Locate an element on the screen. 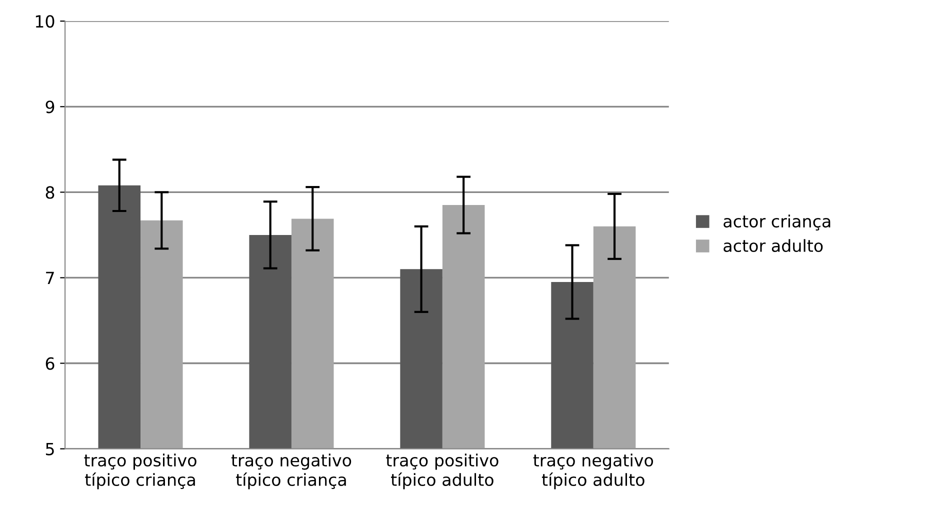 Image resolution: width=929 pixels, height=528 pixels. x-tick-label: traço positivo típico criança is located at coordinates (140, 472).